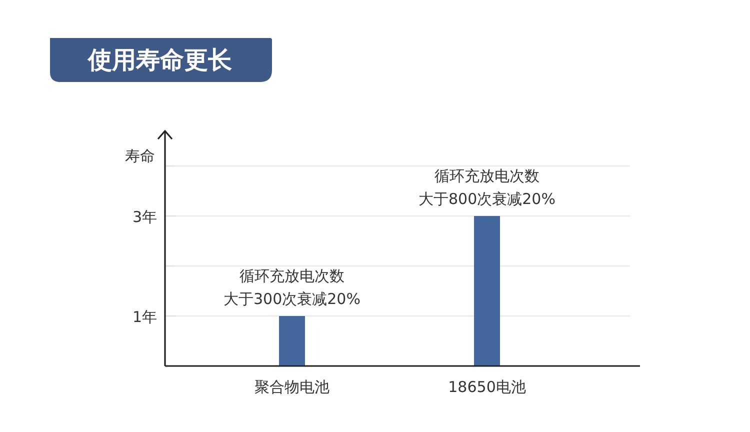 The image size is (750, 432). I want to click on x-tick-label: 聚合物电池, so click(292, 387).